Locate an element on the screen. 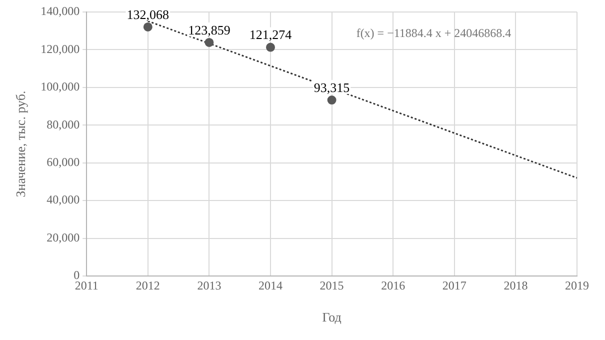 This screenshot has width=605, height=340. data-label: 132,068 is located at coordinates (148, 14).